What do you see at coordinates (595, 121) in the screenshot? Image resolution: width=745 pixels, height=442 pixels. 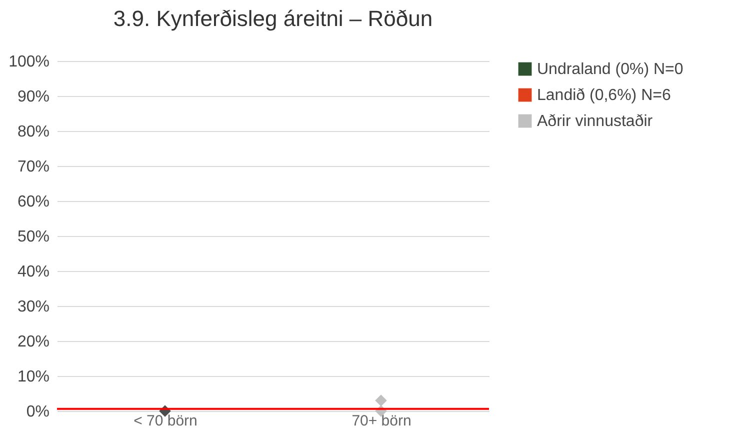 I see `legend-label: Aðrir vinnustaðir` at bounding box center [595, 121].